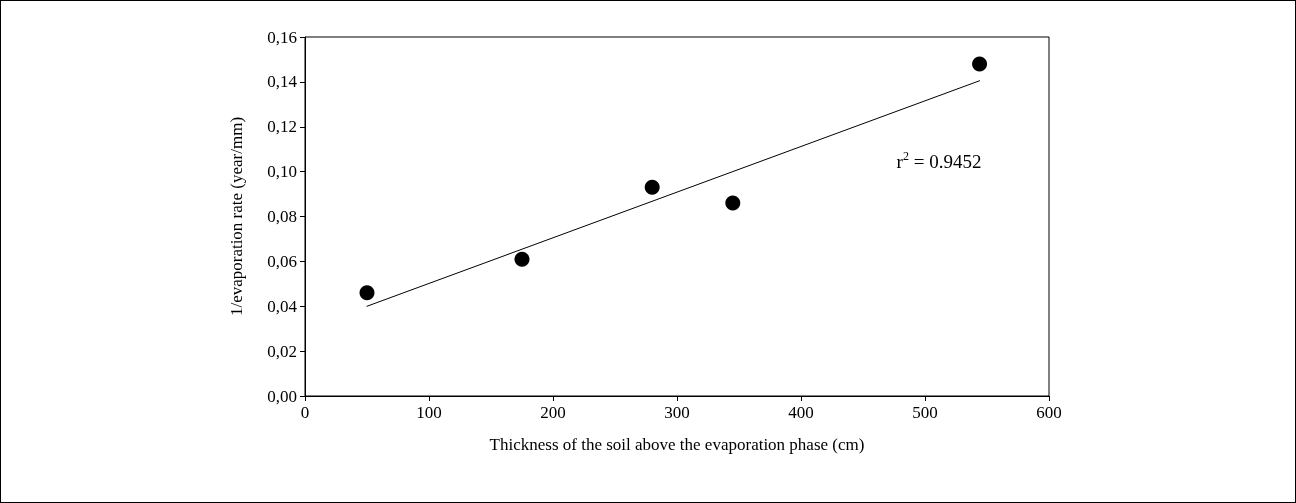 This screenshot has height=503, width=1296. What do you see at coordinates (282, 37) in the screenshot?
I see `y-tick-label: 0,16` at bounding box center [282, 37].